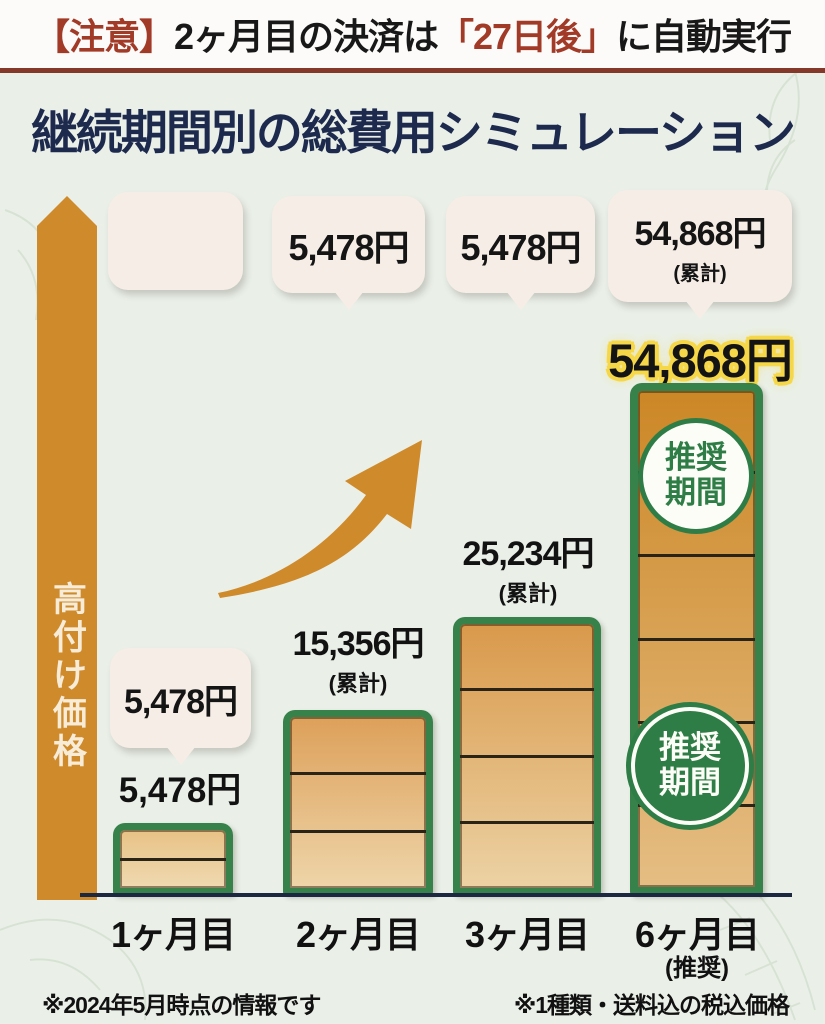 The width and height of the screenshot is (825, 1024). What do you see at coordinates (520, 247) in the screenshot?
I see `bubble-month3-price-text: 5,478円` at bounding box center [520, 247].